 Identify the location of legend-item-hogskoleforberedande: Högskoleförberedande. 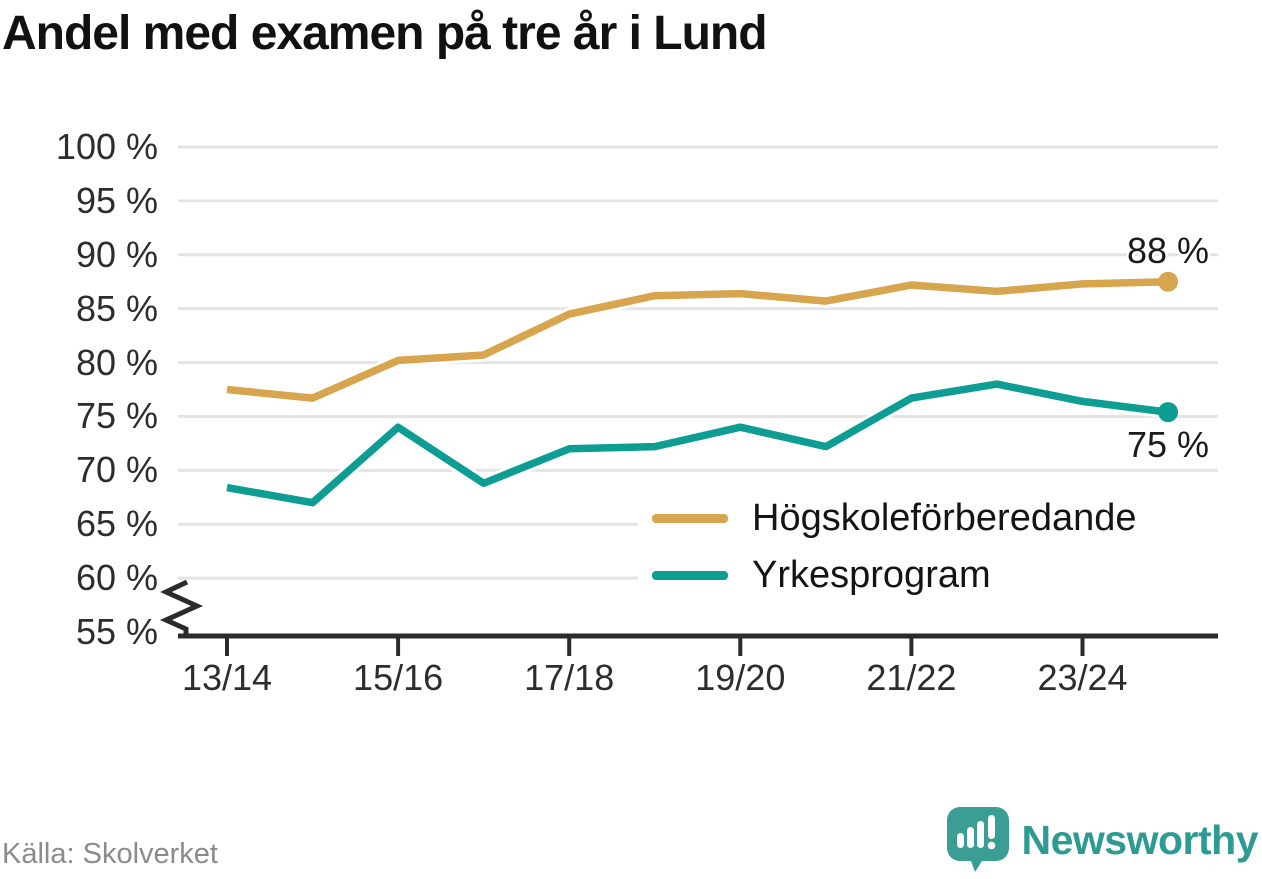
(928, 518).